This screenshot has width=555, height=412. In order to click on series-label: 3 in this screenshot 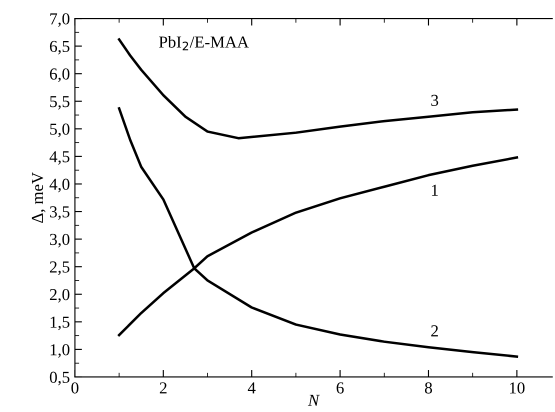, I will do `click(434, 100)`.